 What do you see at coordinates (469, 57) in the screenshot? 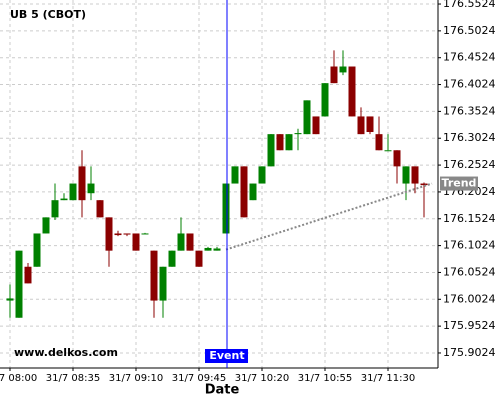
I see `y-tick-label: 176.4524` at bounding box center [469, 57].